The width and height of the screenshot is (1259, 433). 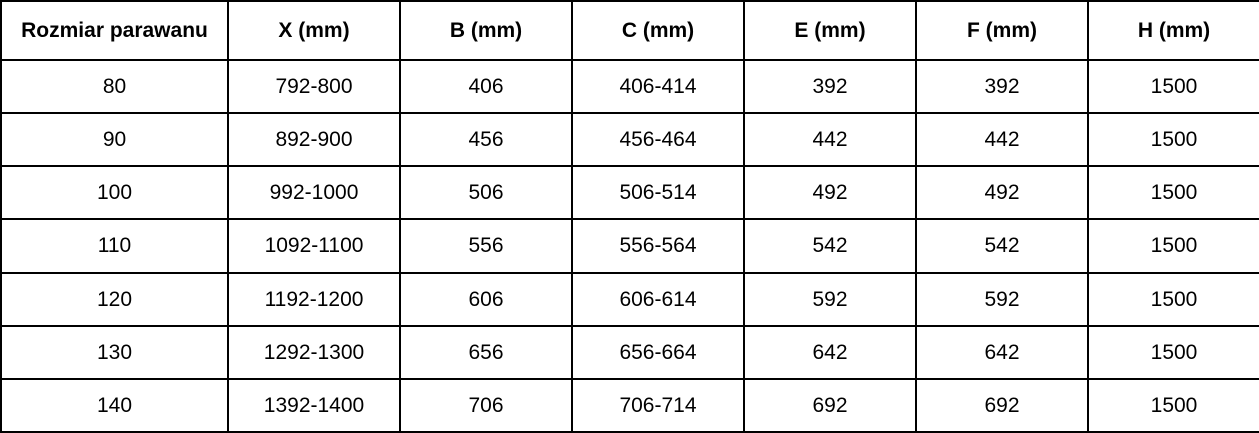 I want to click on header-cell: F (mm), so click(x=1002, y=30).